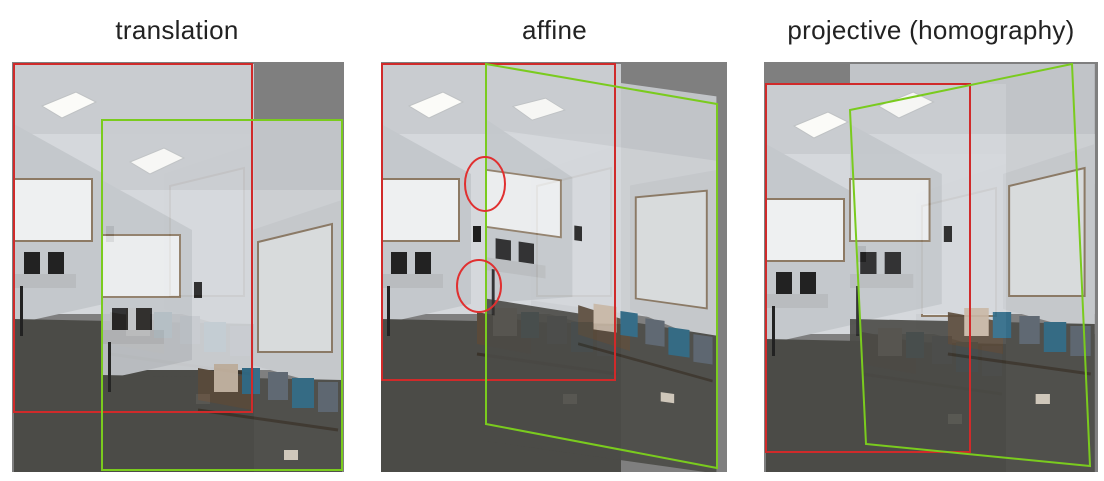 The width and height of the screenshot is (1104, 481). Describe the element at coordinates (177, 30) in the screenshot. I see `caption-translation: translation` at that location.